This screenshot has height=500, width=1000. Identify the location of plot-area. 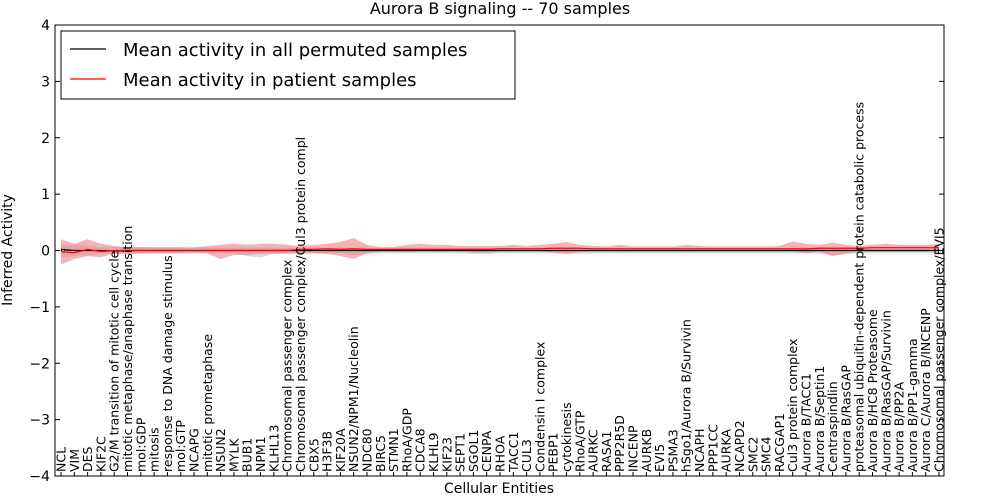
(499, 251).